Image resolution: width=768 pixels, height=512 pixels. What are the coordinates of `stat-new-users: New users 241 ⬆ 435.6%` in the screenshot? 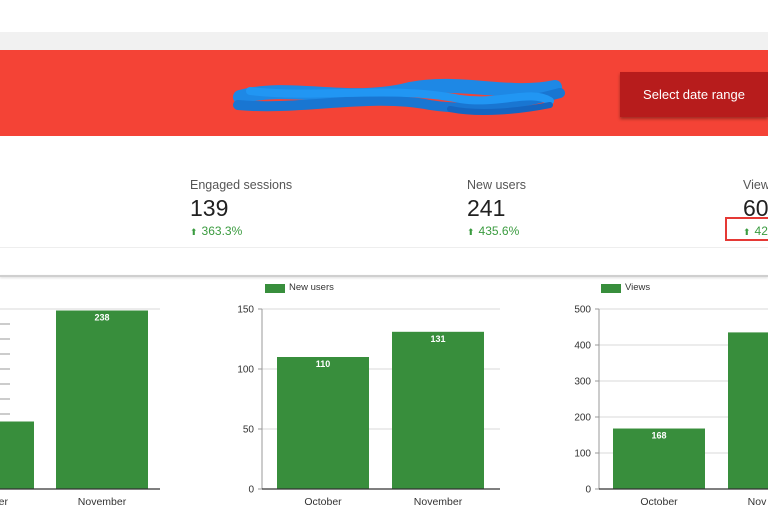 It's located at (496, 208).